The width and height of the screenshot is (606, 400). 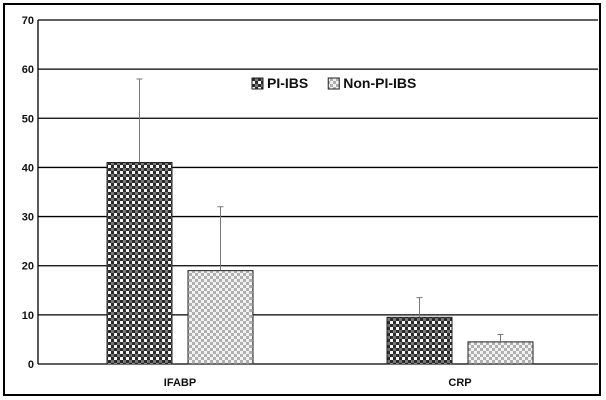 What do you see at coordinates (28, 267) in the screenshot?
I see `y-tick-label: 20` at bounding box center [28, 267].